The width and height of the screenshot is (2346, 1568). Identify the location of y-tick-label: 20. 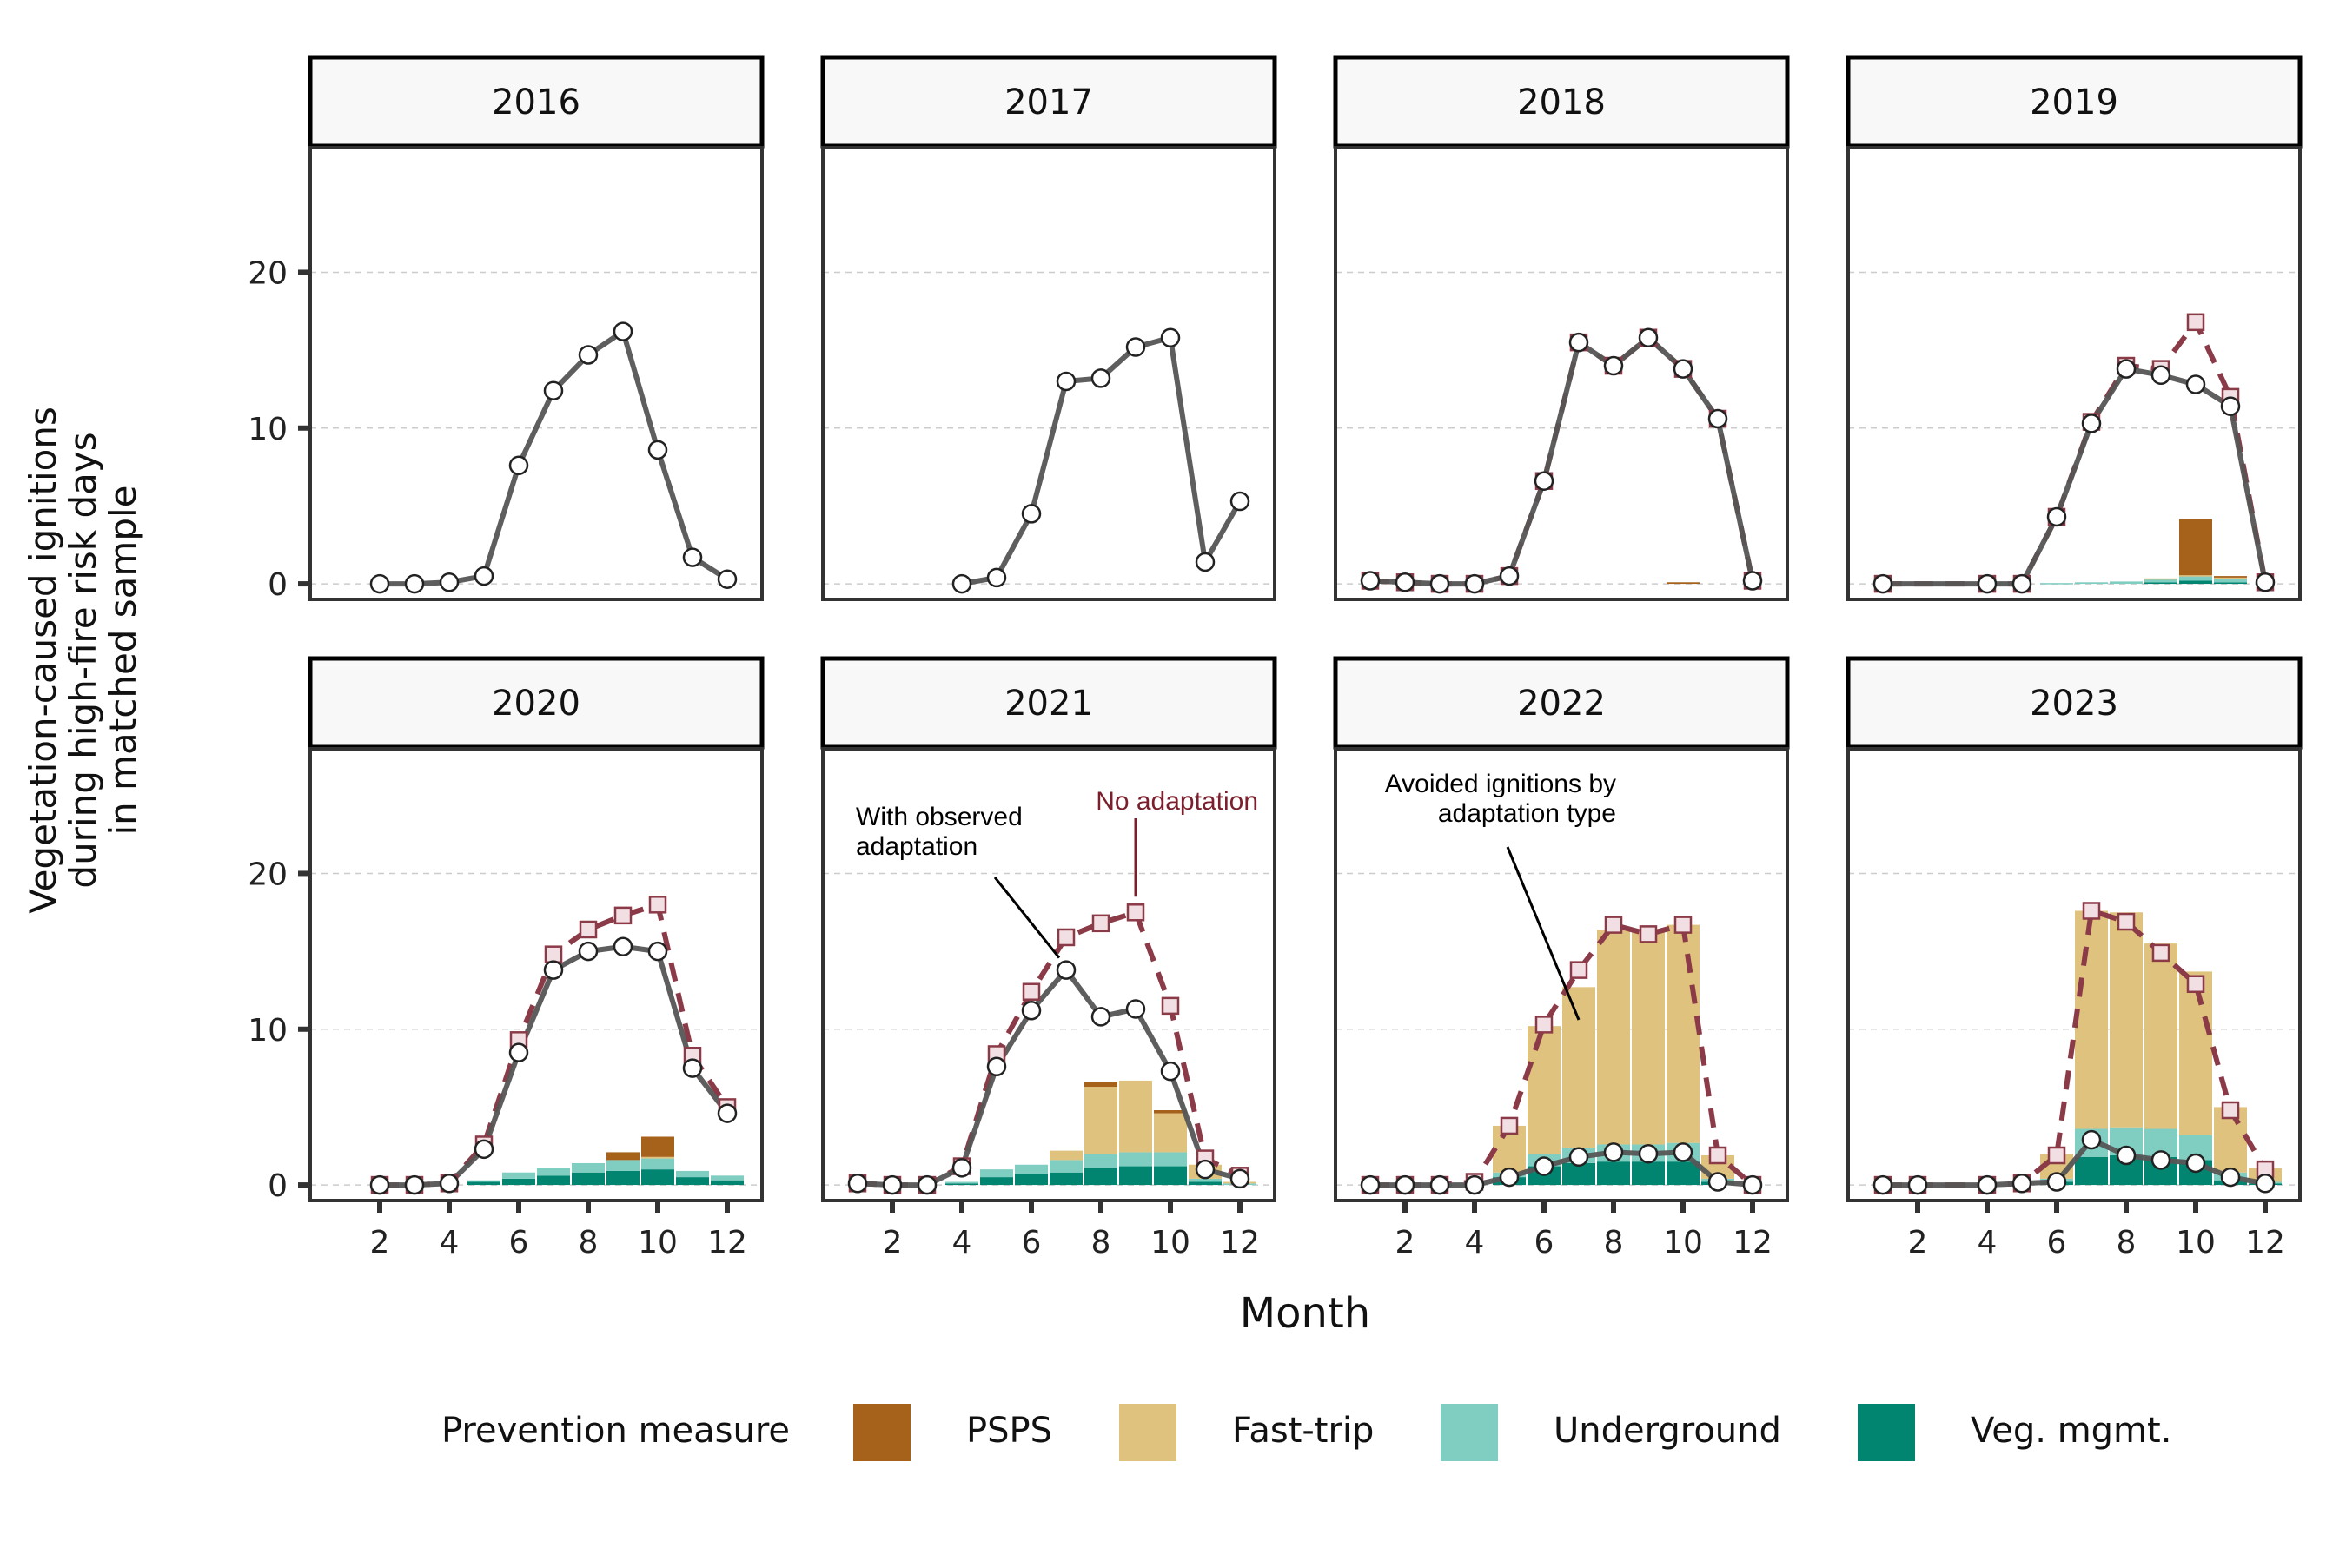
(268, 874).